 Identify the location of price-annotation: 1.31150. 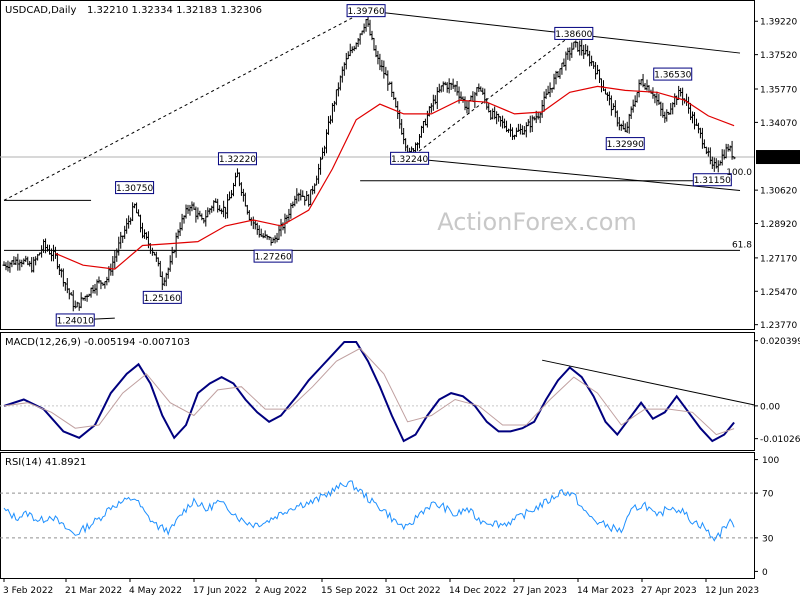
(712, 180).